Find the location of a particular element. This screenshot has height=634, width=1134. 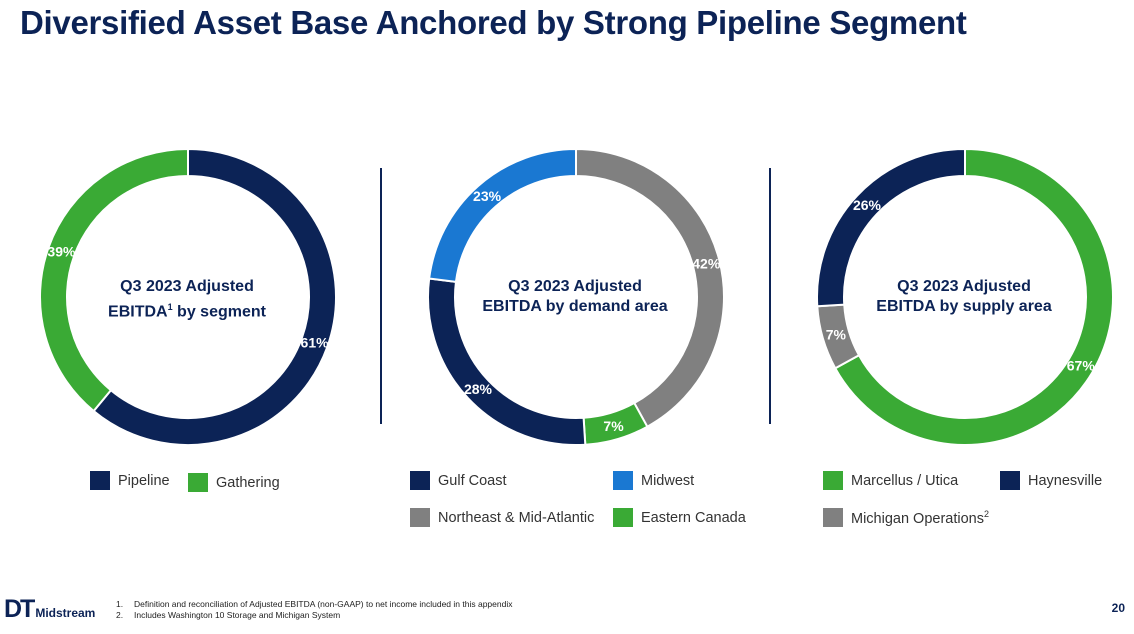

logo-mark: DT is located at coordinates (19, 609).